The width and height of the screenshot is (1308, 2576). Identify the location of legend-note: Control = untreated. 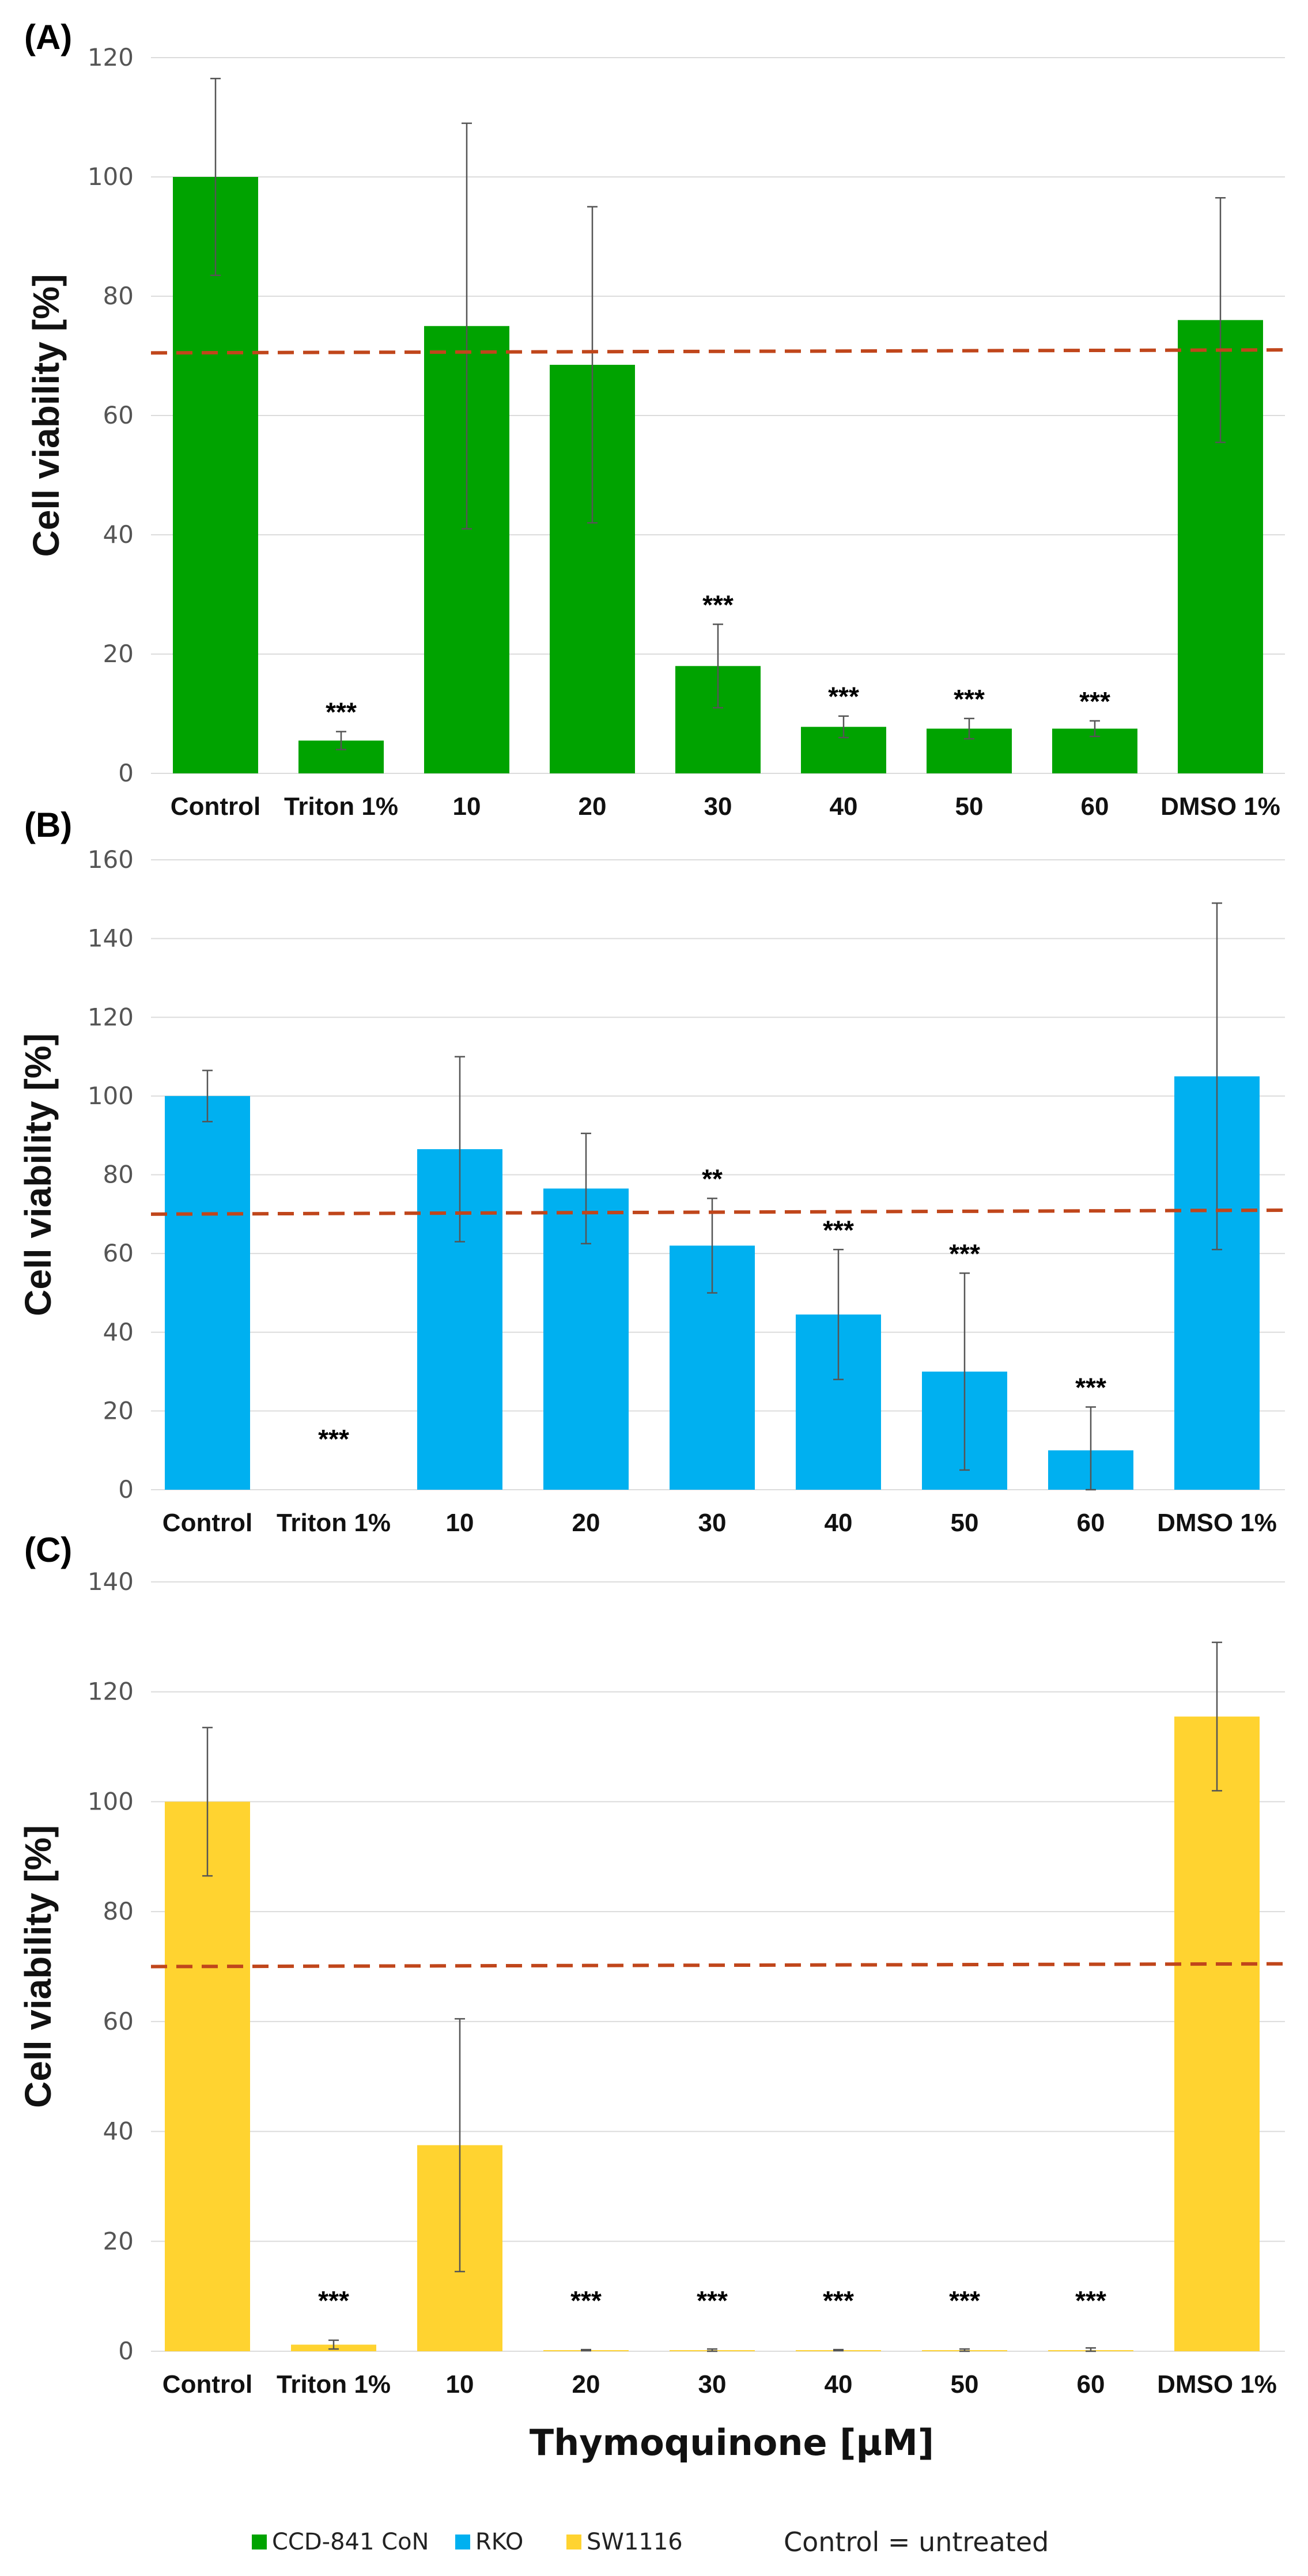
(916, 2542).